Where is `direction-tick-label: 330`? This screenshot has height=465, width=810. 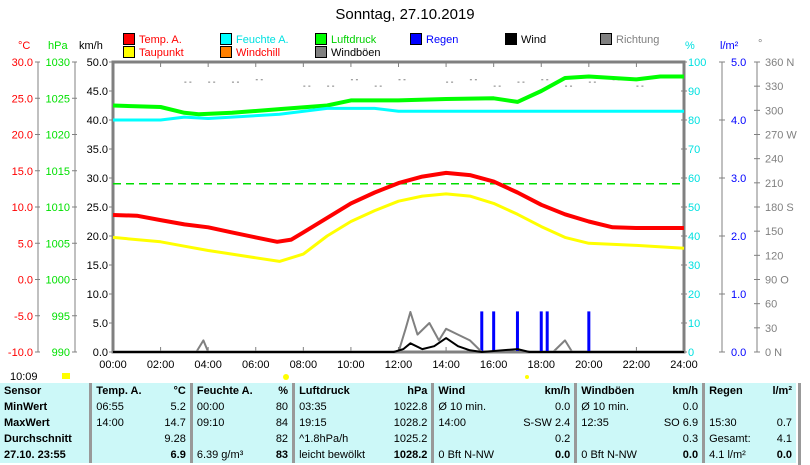
direction-tick-label: 330 is located at coordinates (774, 87).